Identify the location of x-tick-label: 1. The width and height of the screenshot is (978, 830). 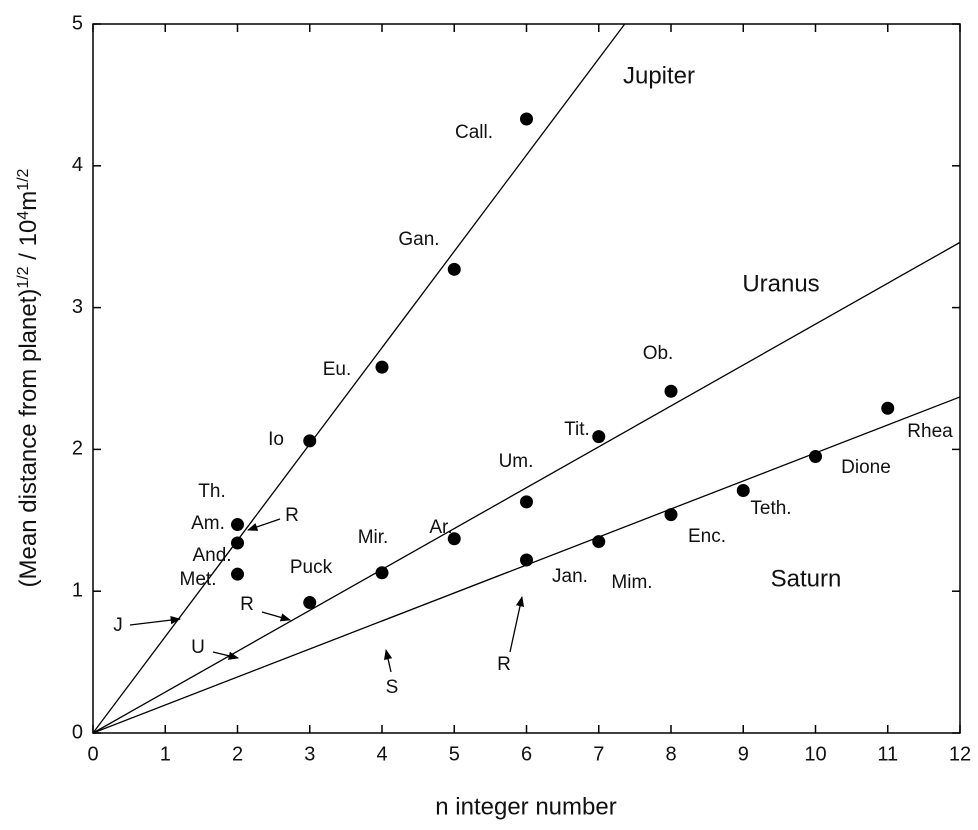
(165, 754).